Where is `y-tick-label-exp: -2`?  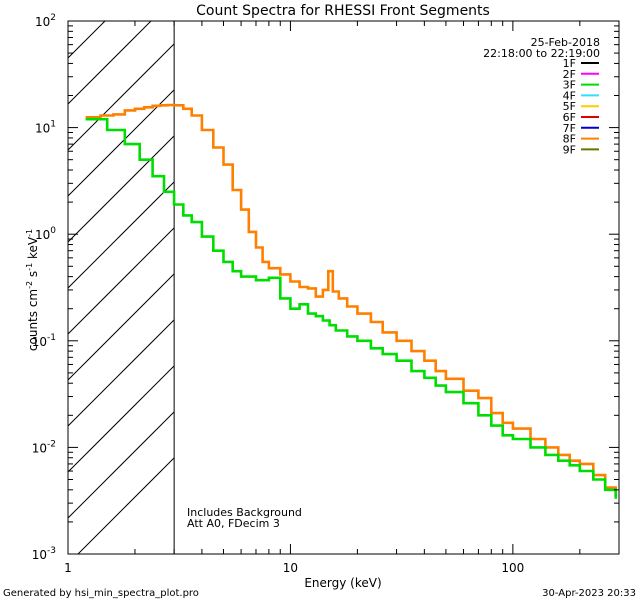 y-tick-label-exp: -2 is located at coordinates (51, 444).